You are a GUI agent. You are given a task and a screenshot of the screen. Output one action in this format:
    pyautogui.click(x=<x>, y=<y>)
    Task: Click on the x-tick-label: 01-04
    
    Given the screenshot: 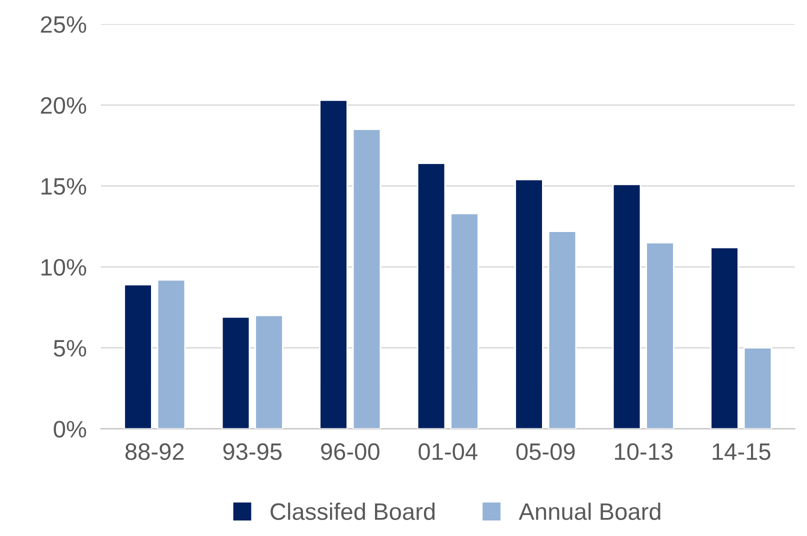 What is the action you would take?
    pyautogui.click(x=448, y=451)
    